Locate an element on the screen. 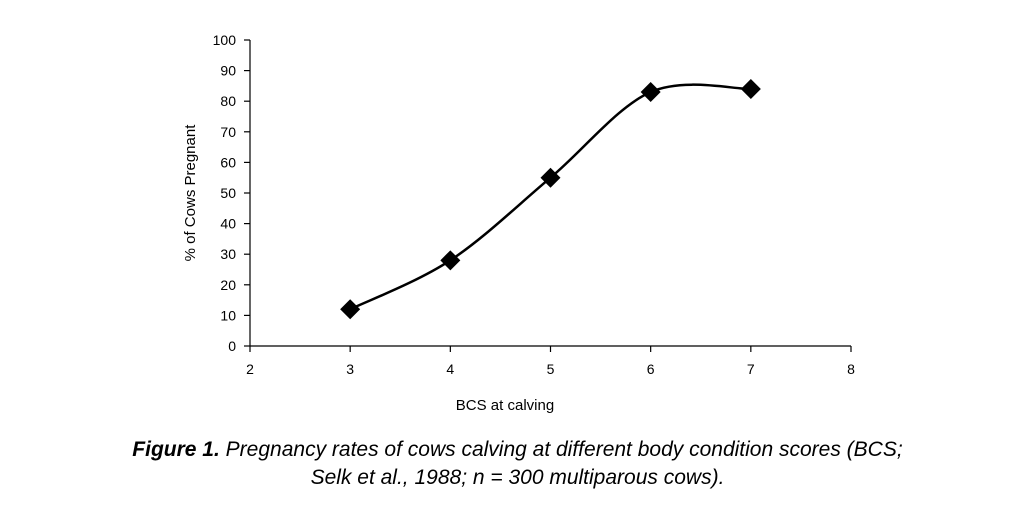 This screenshot has width=1035, height=515. x-tick-label: 2 is located at coordinates (250, 369).